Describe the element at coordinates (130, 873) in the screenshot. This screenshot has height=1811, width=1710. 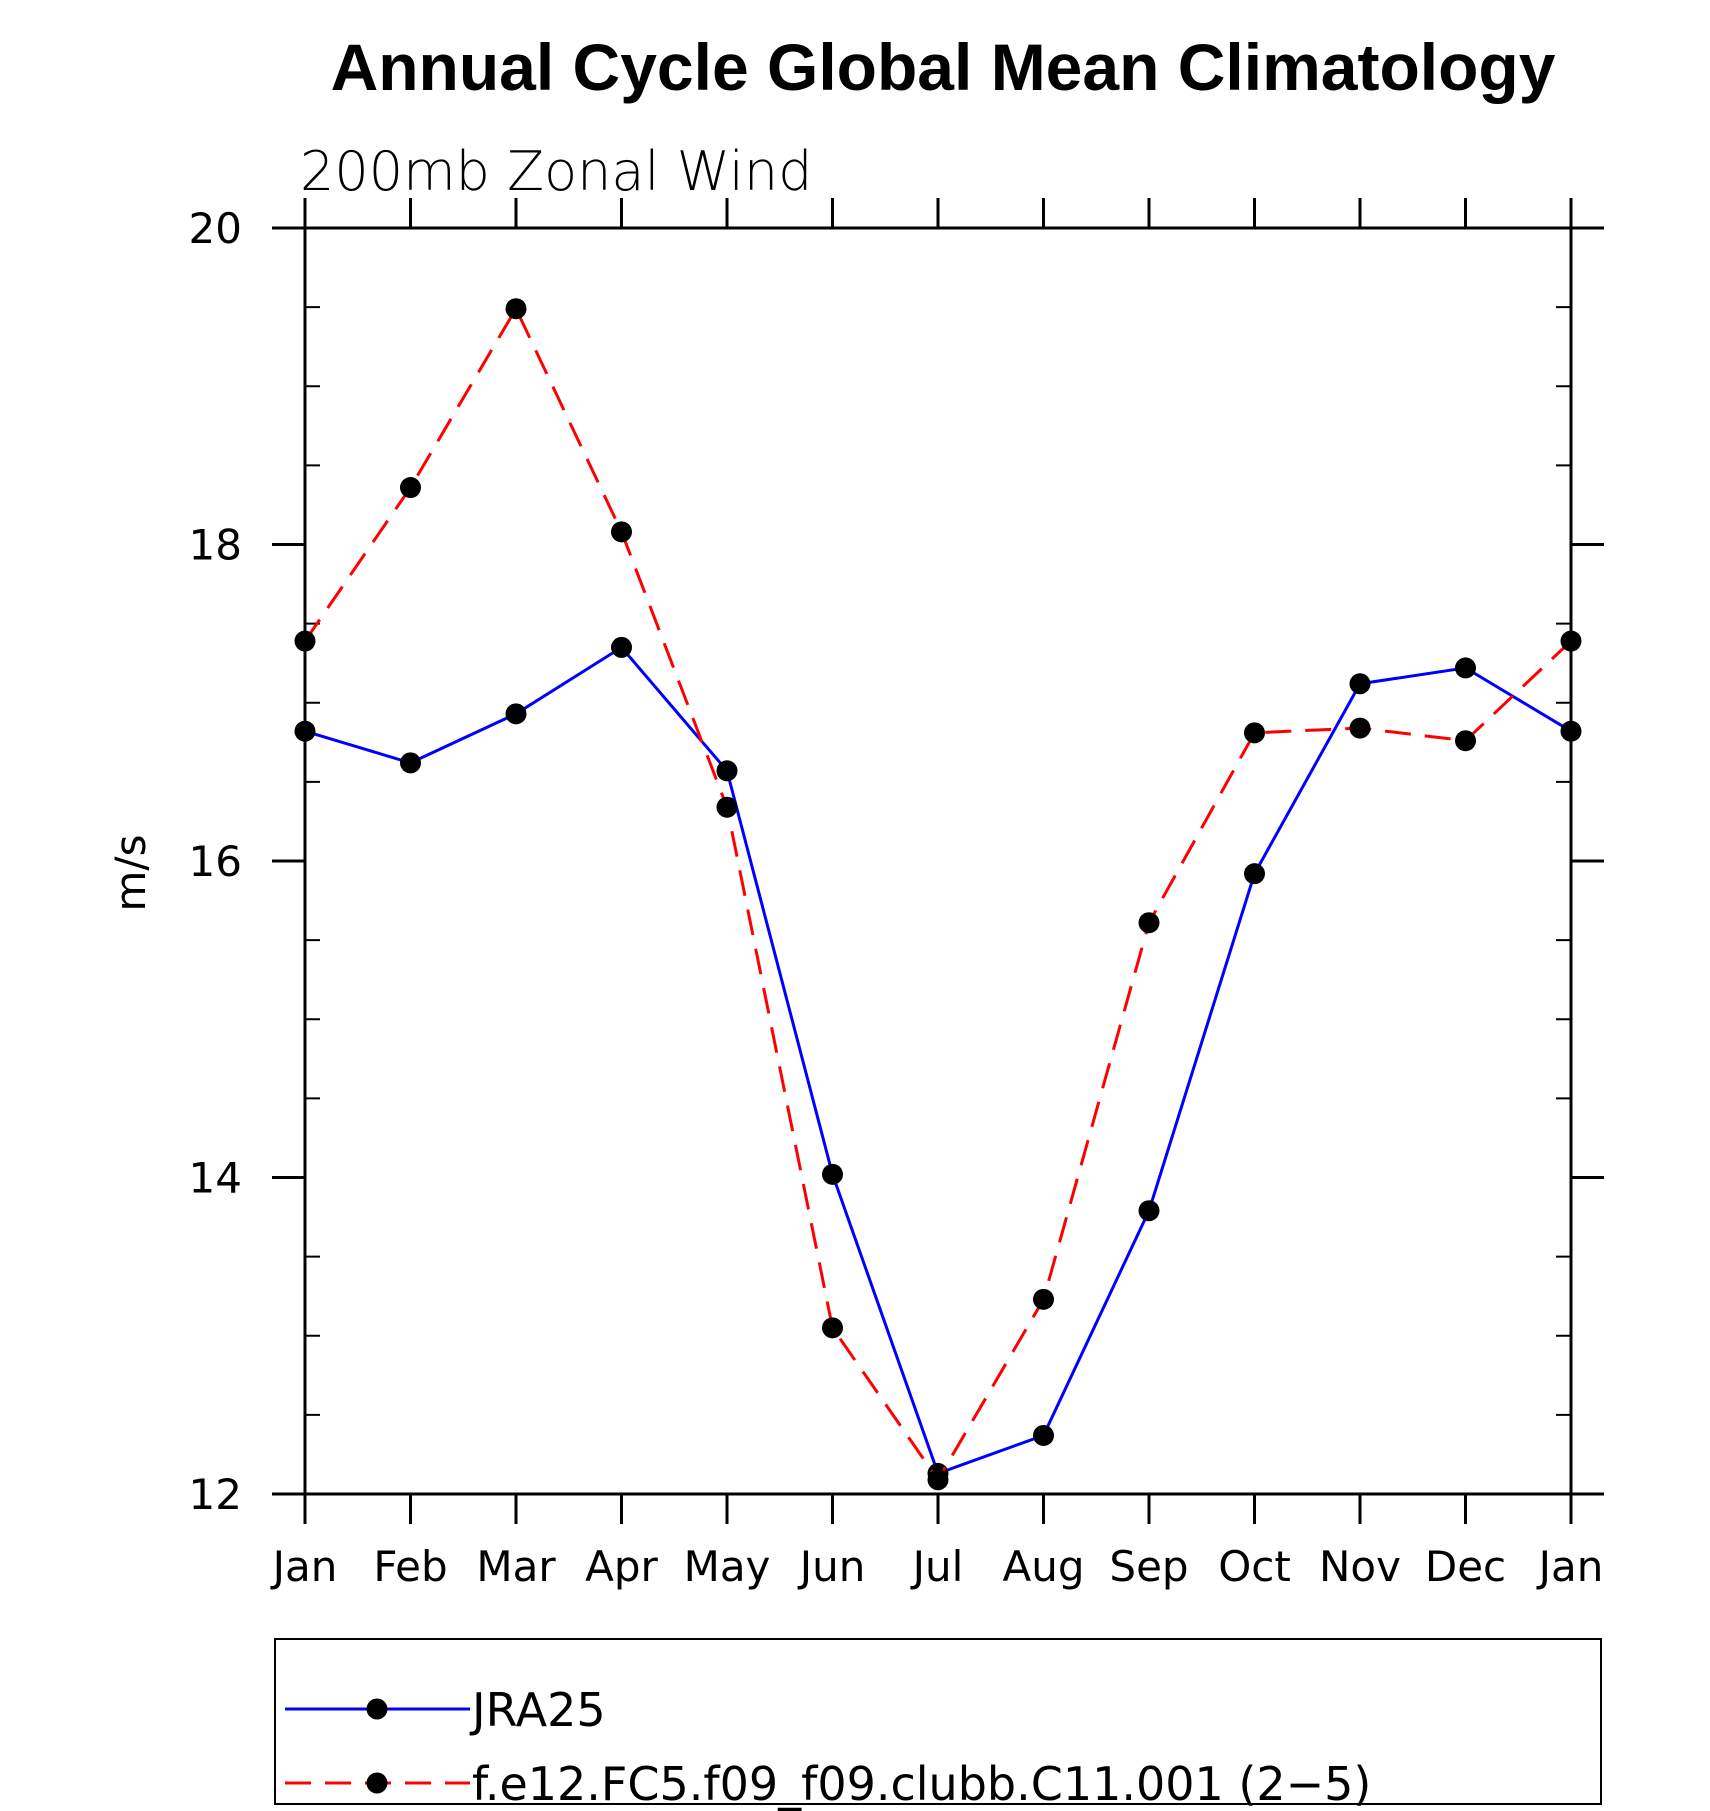
I see `y-axis-label: m/s` at that location.